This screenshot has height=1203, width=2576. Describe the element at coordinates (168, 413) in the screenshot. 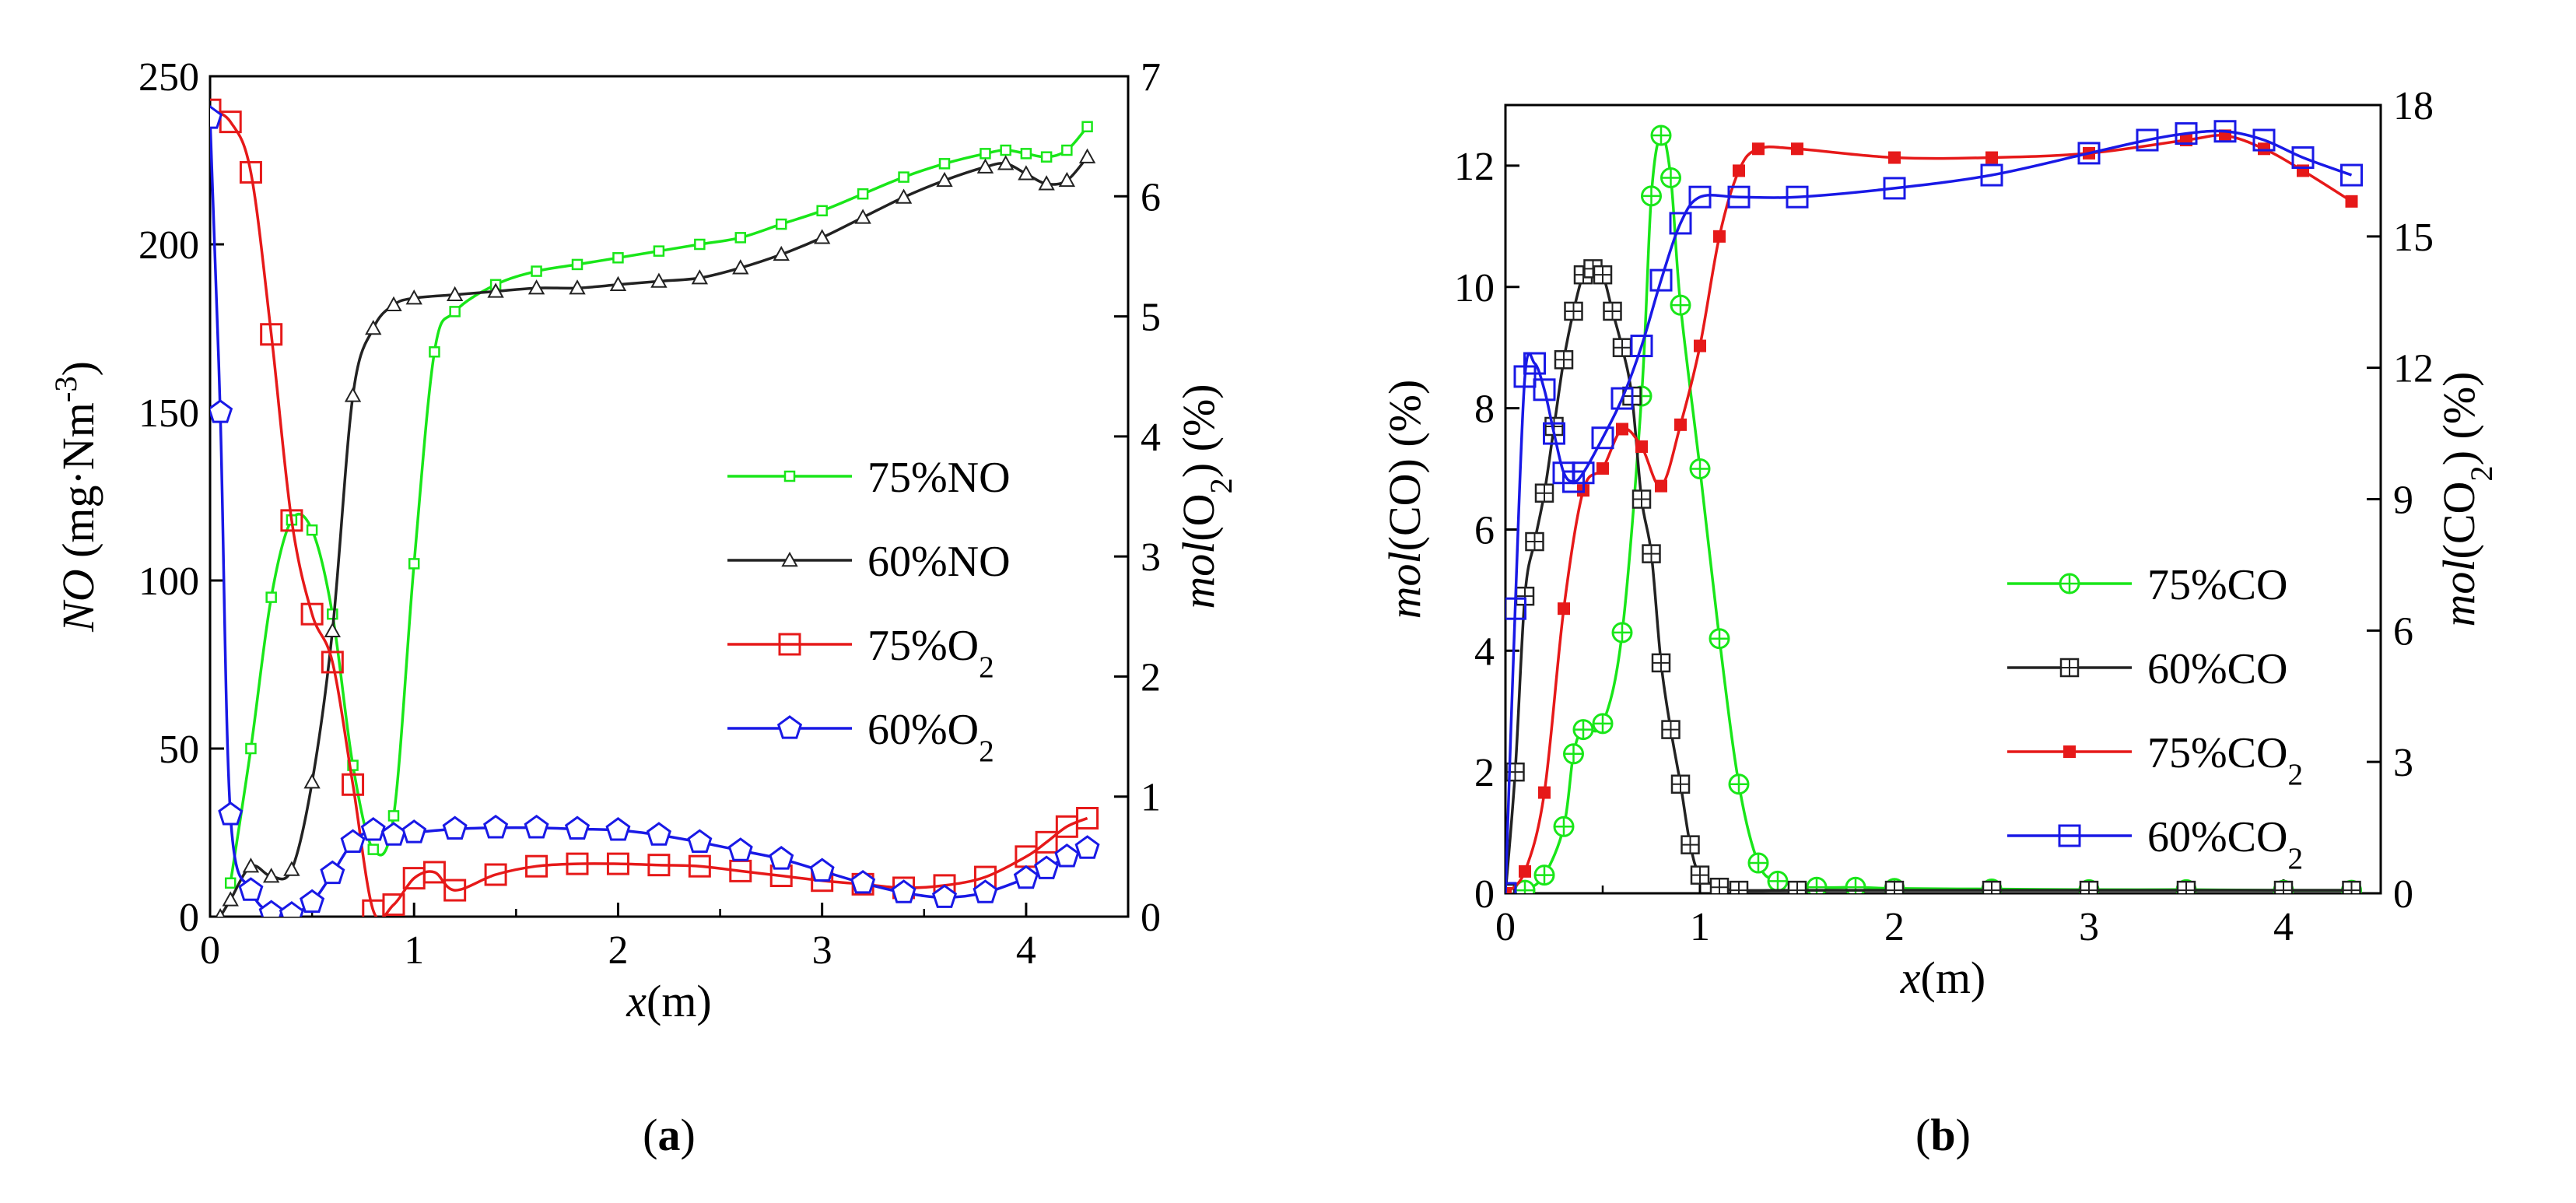

I see `y-left-tick-label: 150` at that location.